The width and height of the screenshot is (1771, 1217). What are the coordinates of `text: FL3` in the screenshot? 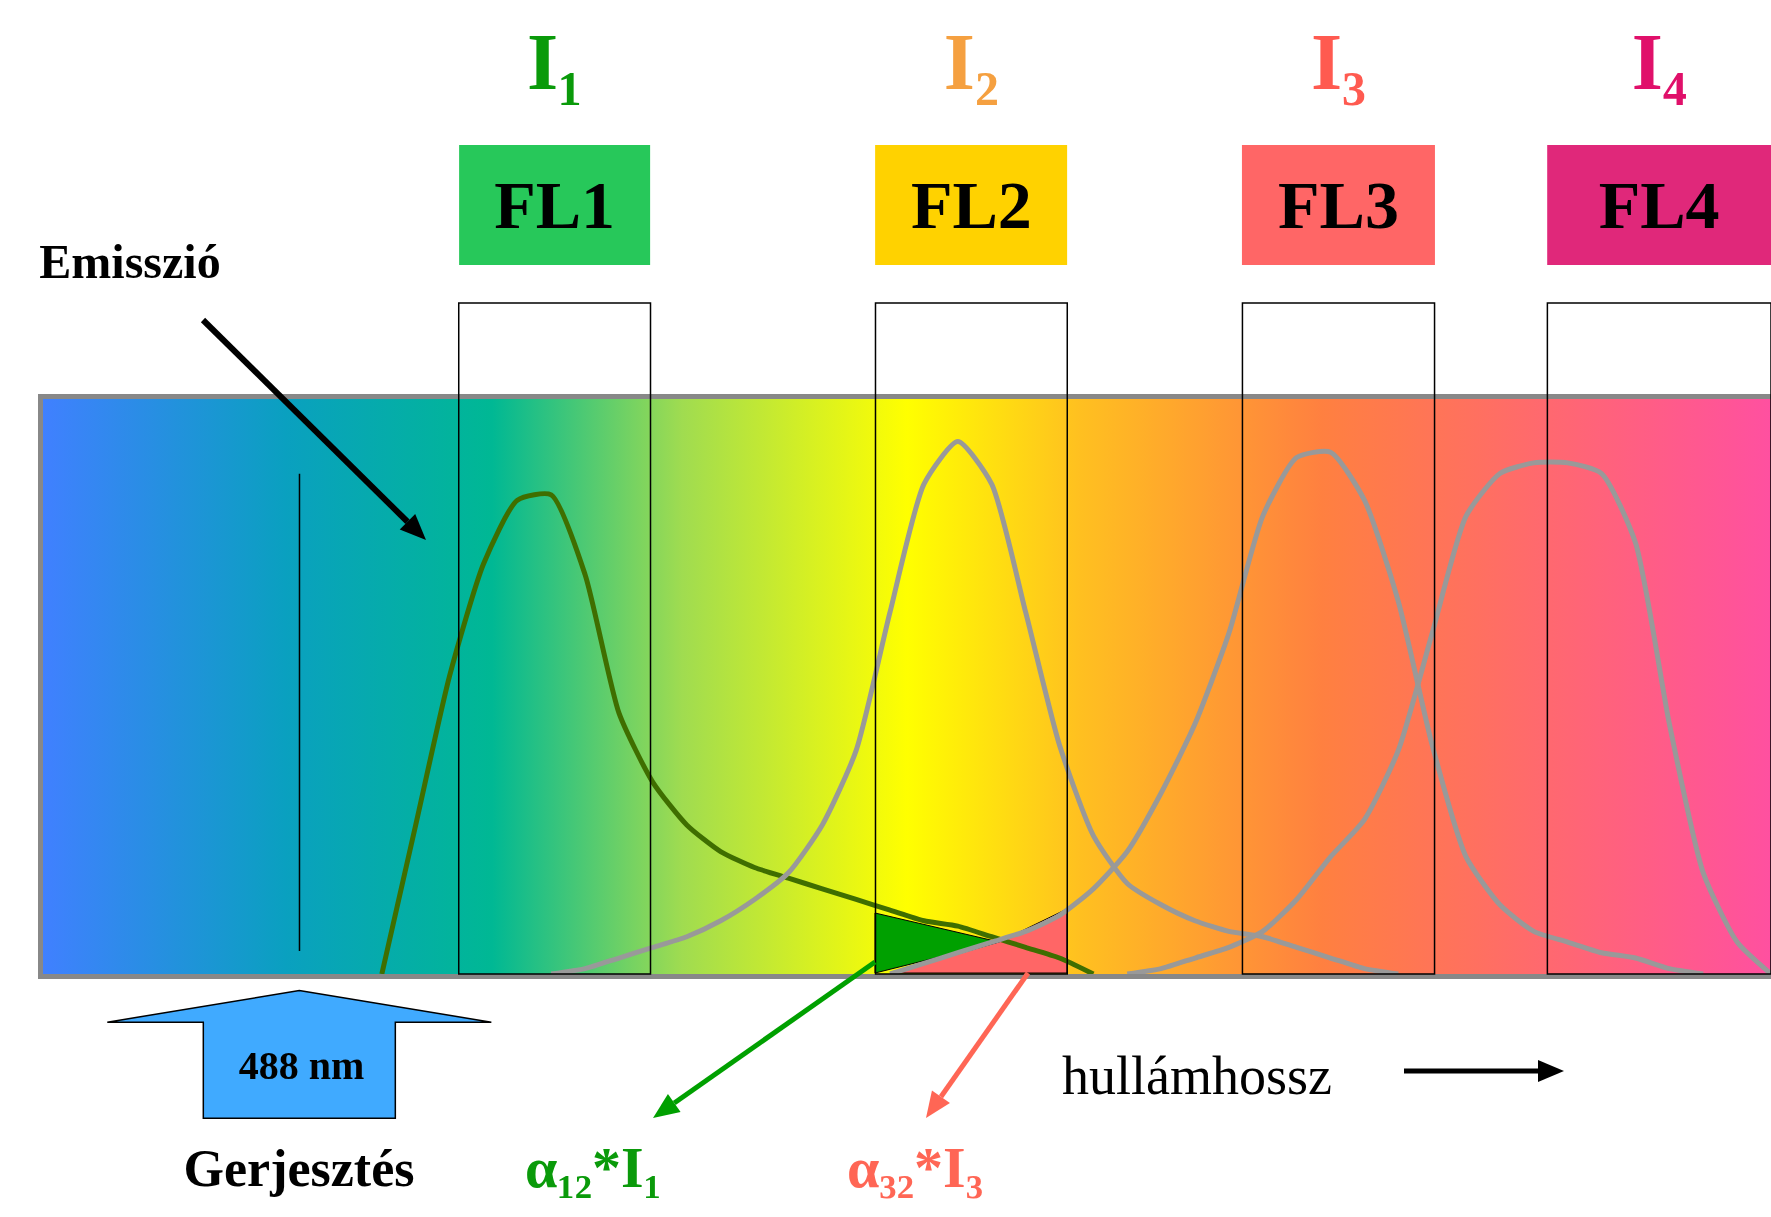 It's located at (1338, 205).